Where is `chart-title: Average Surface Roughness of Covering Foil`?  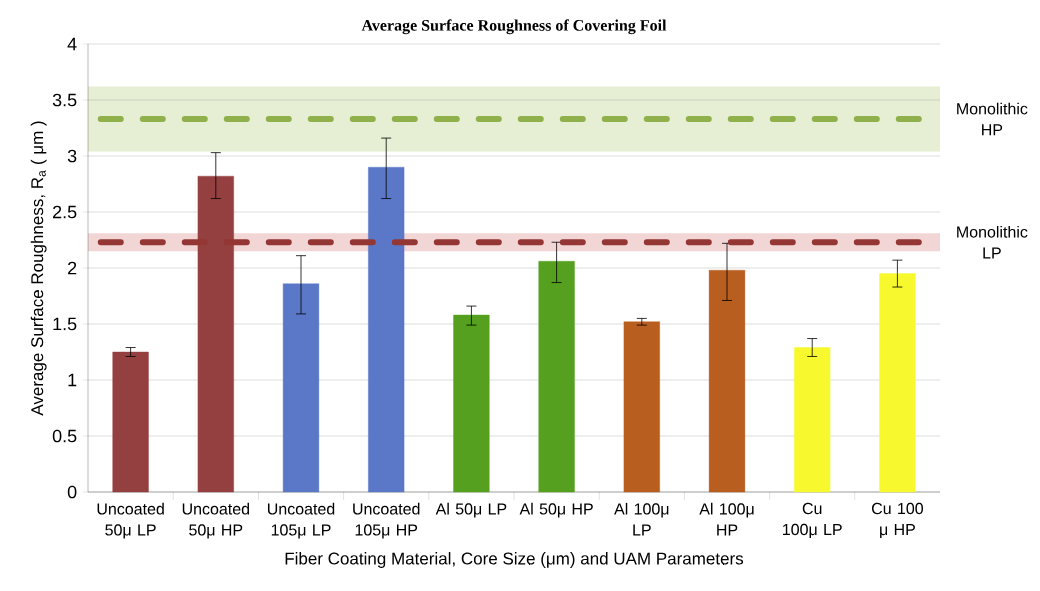 chart-title: Average Surface Roughness of Covering Foil is located at coordinates (514, 27).